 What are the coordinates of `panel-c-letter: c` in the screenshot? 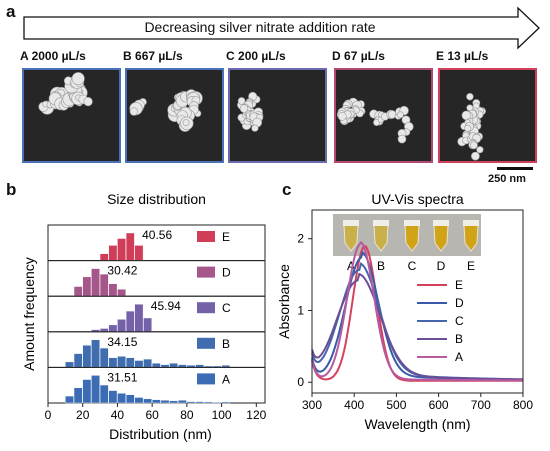 It's located at (287, 189).